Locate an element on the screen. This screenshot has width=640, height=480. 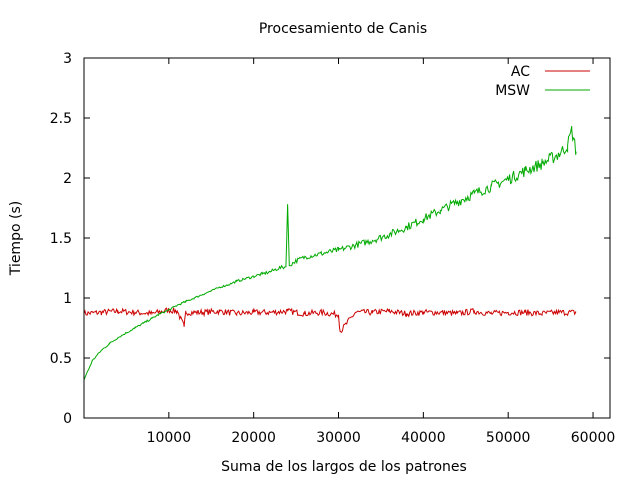
series-line-ac is located at coordinates (330, 320).